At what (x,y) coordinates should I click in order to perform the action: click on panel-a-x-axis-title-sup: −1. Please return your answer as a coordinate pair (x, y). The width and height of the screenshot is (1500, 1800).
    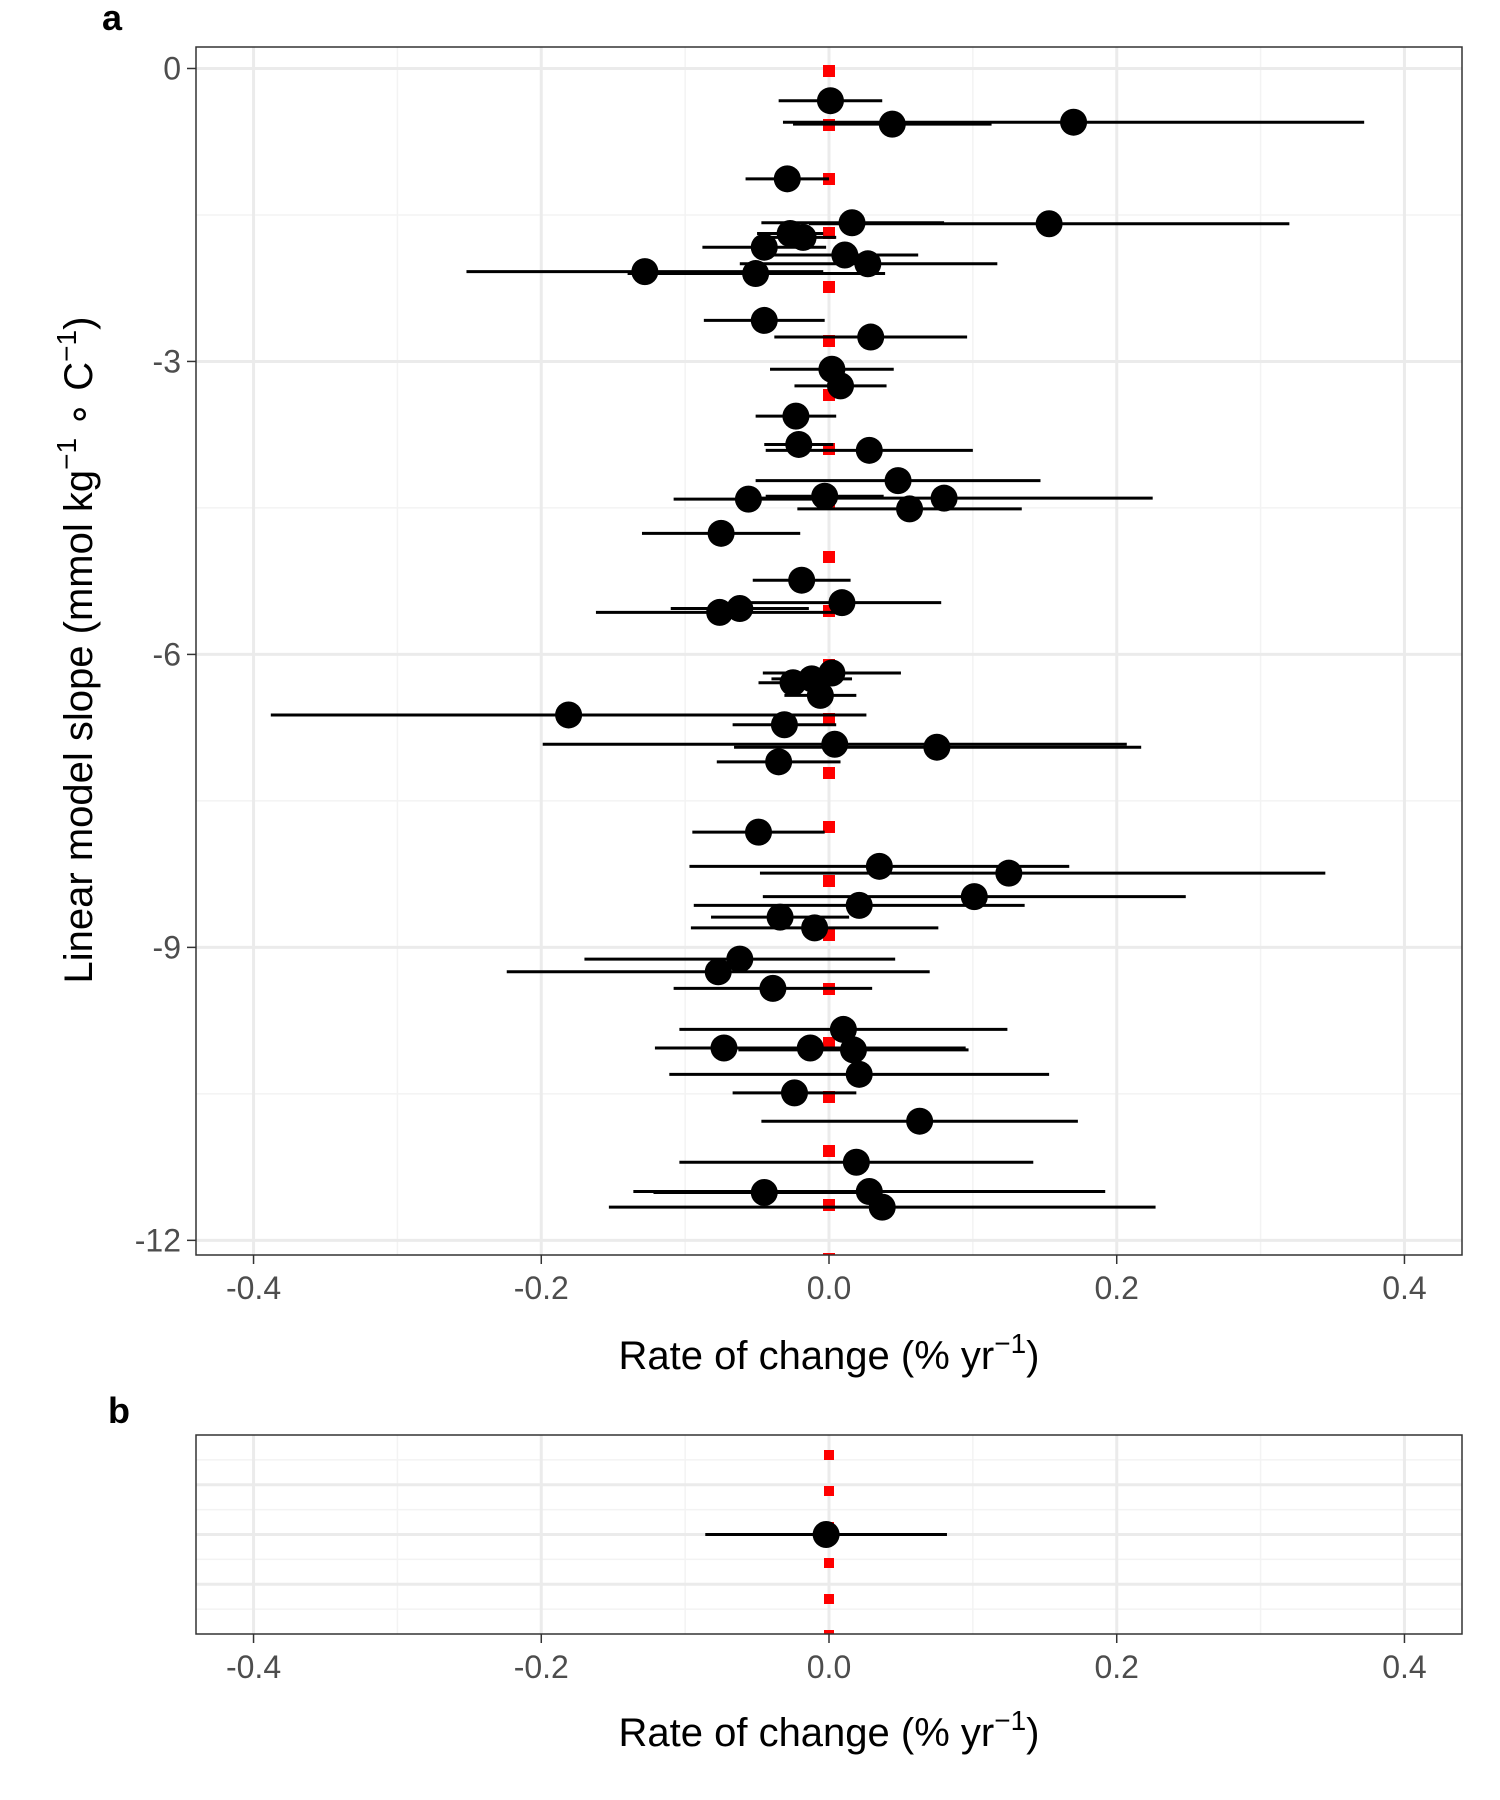
    Looking at the image, I should click on (1010, 1343).